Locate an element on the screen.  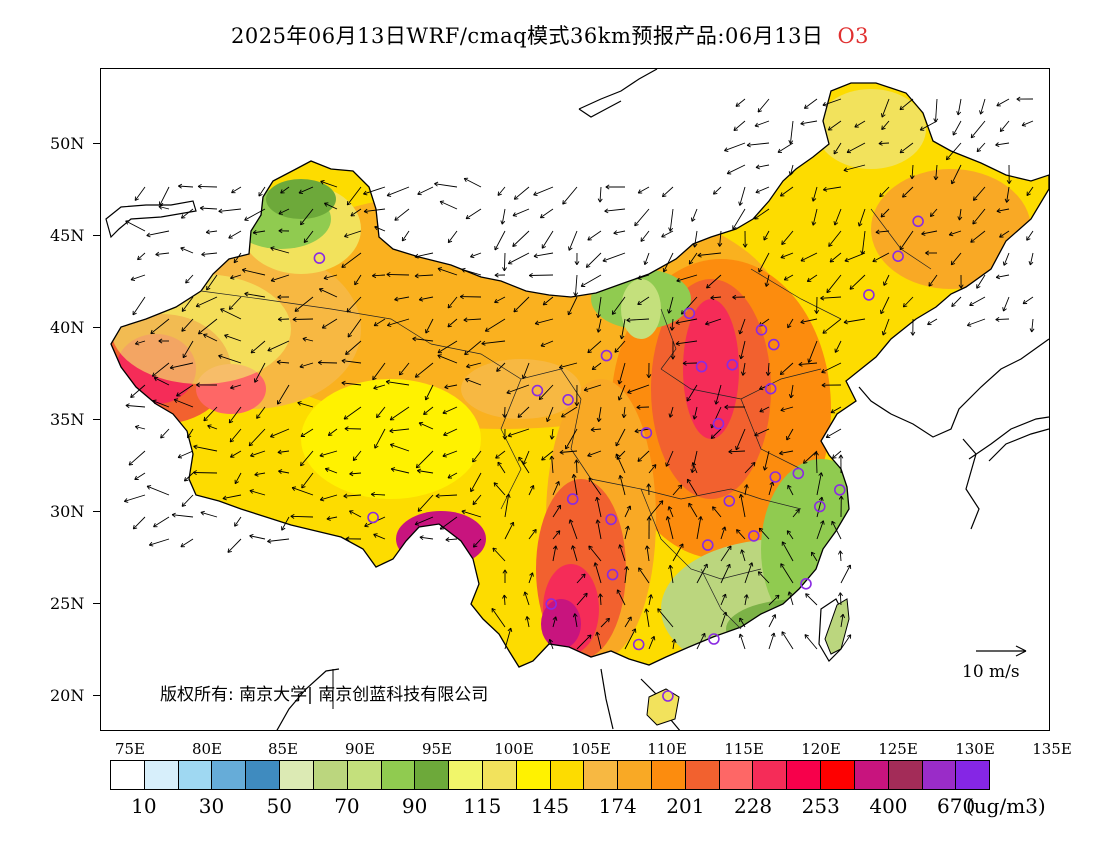
title-text: 2025年06月13日WRF/cmaq模式36km预报产品:06月13日 is located at coordinates (527, 36).